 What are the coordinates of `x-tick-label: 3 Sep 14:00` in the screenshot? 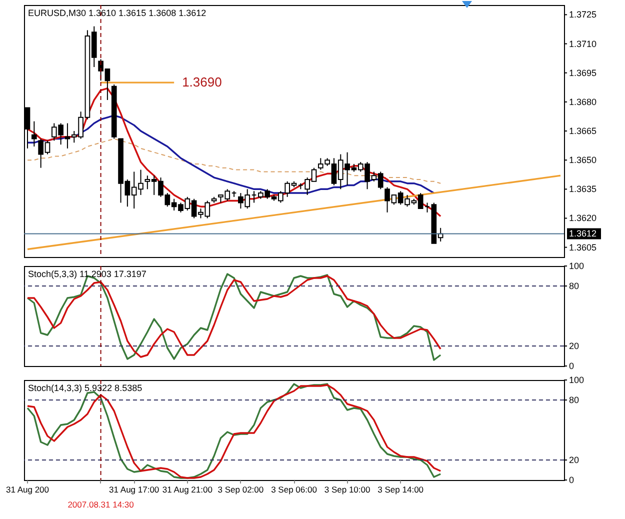 It's located at (401, 489).